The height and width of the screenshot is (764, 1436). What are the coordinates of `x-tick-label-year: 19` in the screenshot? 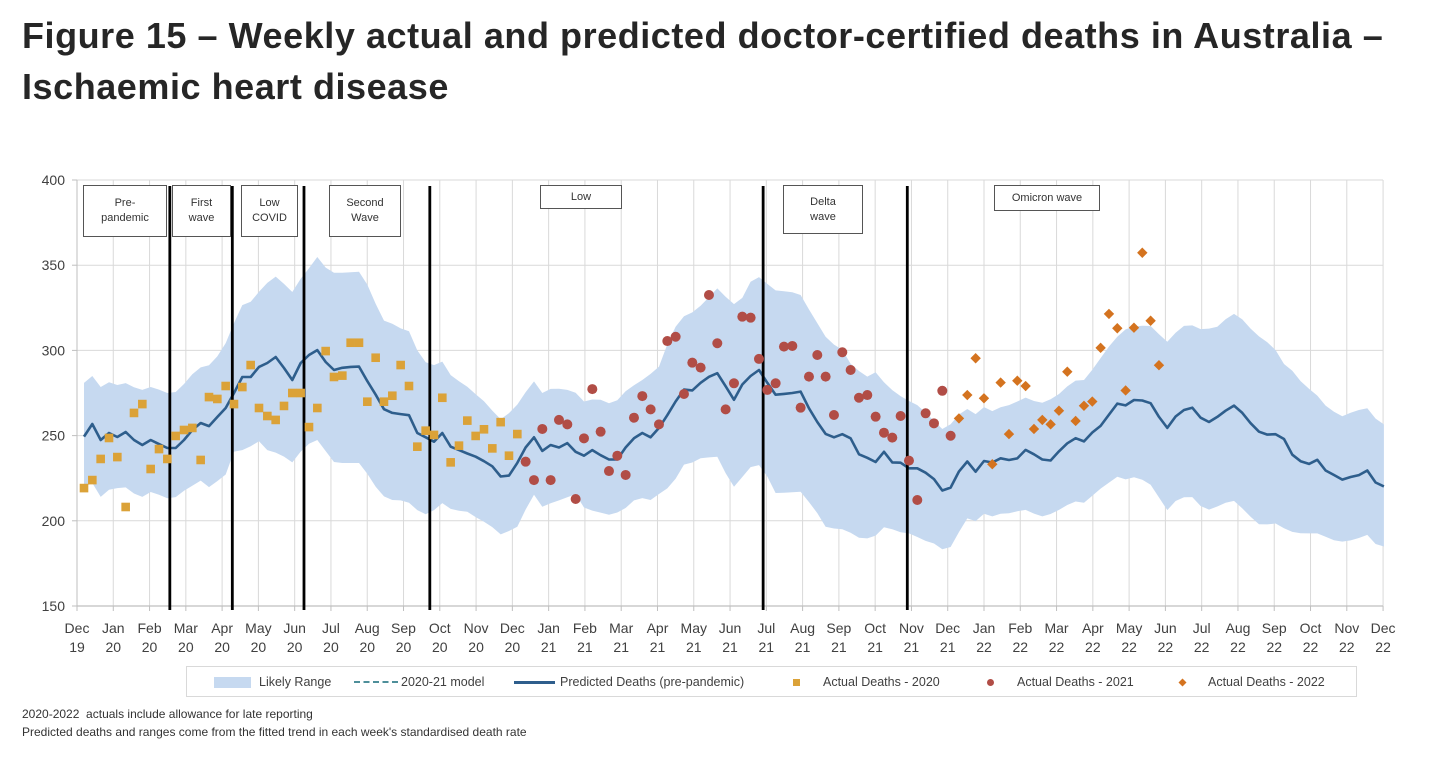 It's located at (77, 647).